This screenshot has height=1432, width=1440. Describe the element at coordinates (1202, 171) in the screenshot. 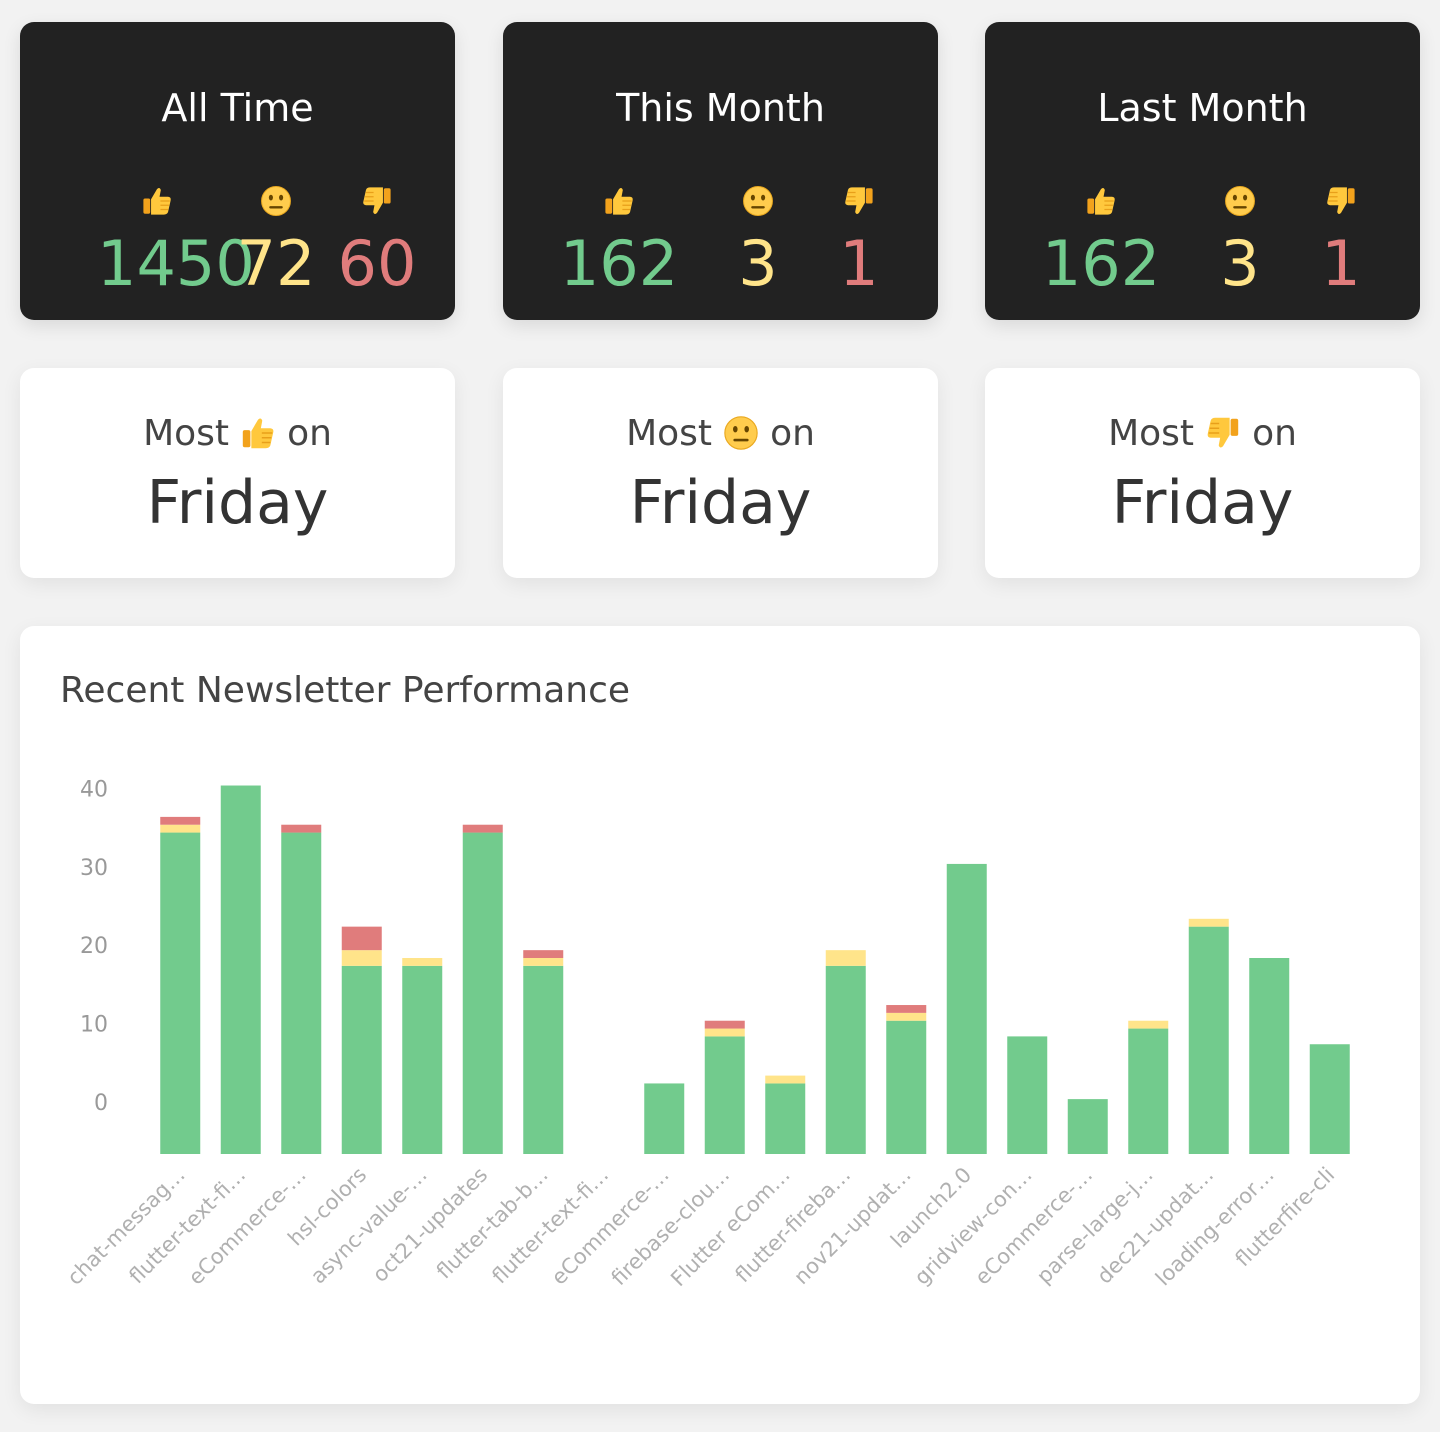

I see `stat-card-last-month: Last Month 162 3 1` at that location.